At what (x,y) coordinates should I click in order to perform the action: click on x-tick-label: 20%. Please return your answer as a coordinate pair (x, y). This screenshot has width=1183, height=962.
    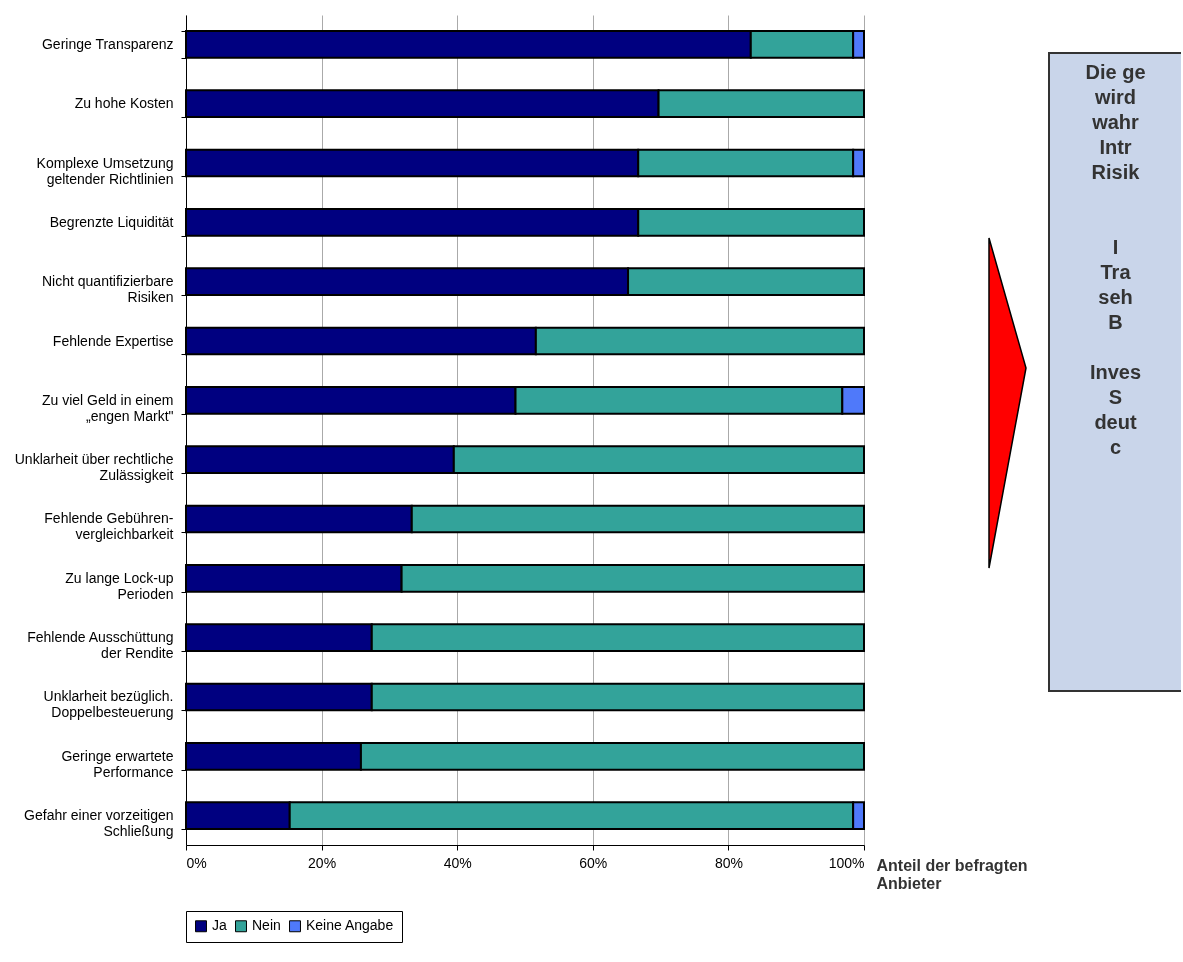
    Looking at the image, I should click on (322, 862).